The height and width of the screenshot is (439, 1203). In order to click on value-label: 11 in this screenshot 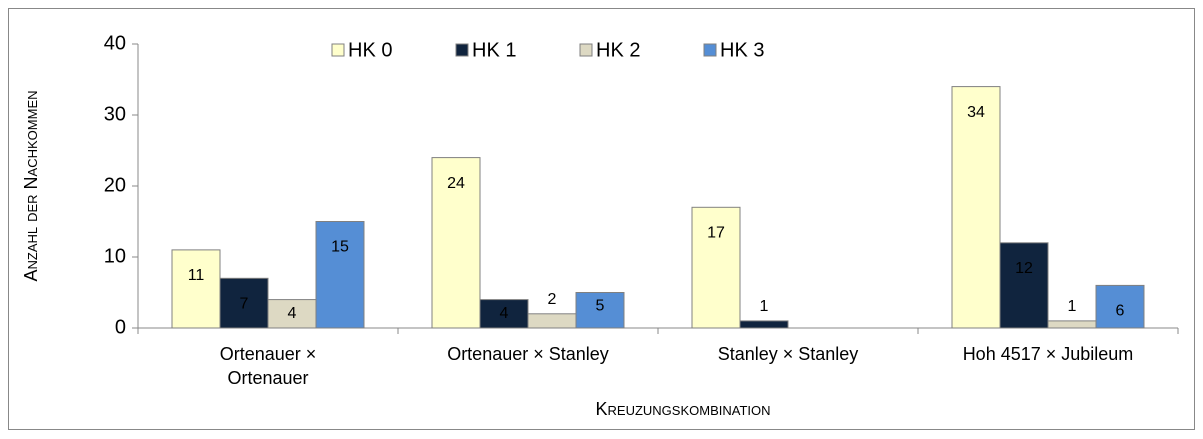, I will do `click(196, 275)`.